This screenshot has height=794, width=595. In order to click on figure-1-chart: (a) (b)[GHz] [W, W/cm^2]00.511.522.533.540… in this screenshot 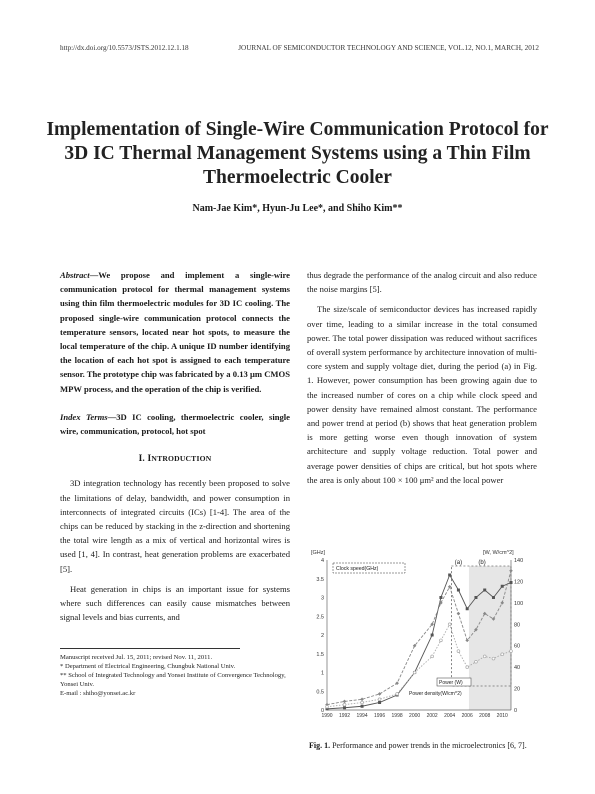, I will do `click(417, 634)`.